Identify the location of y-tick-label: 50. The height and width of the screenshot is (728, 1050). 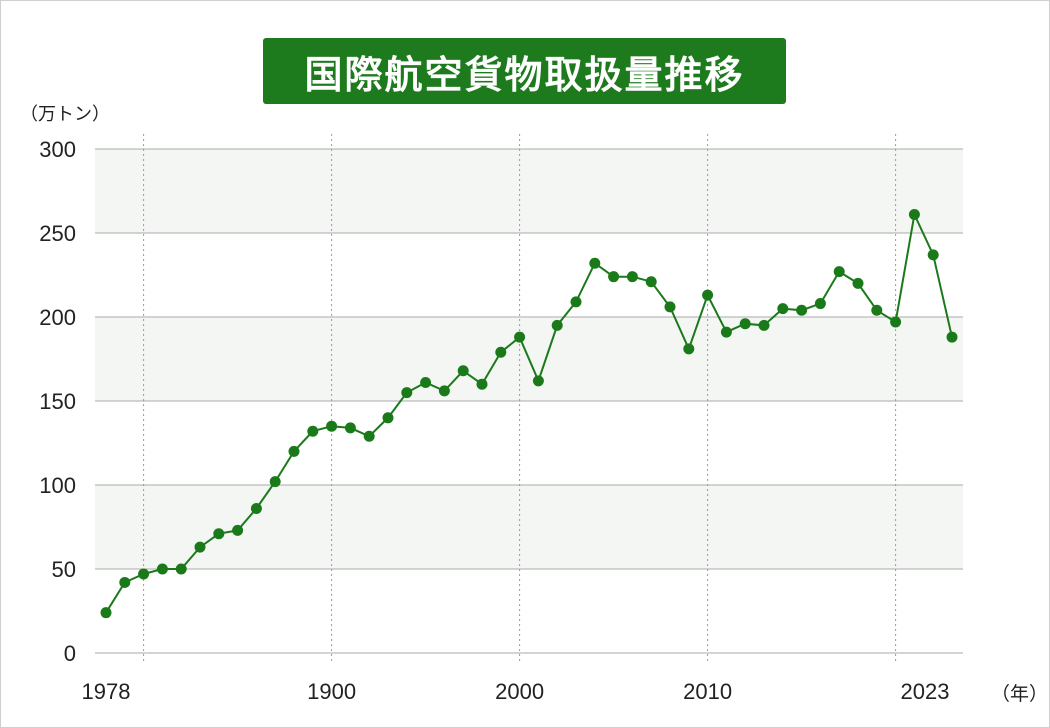
(64, 569).